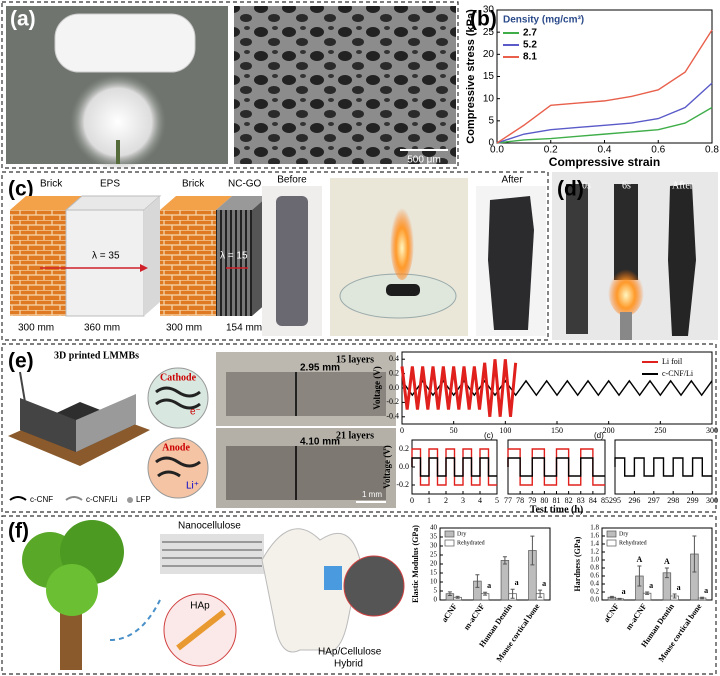 The image size is (720, 676). Describe the element at coordinates (594, 560) in the screenshot. I see `y-tick-label: 1.0` at that location.